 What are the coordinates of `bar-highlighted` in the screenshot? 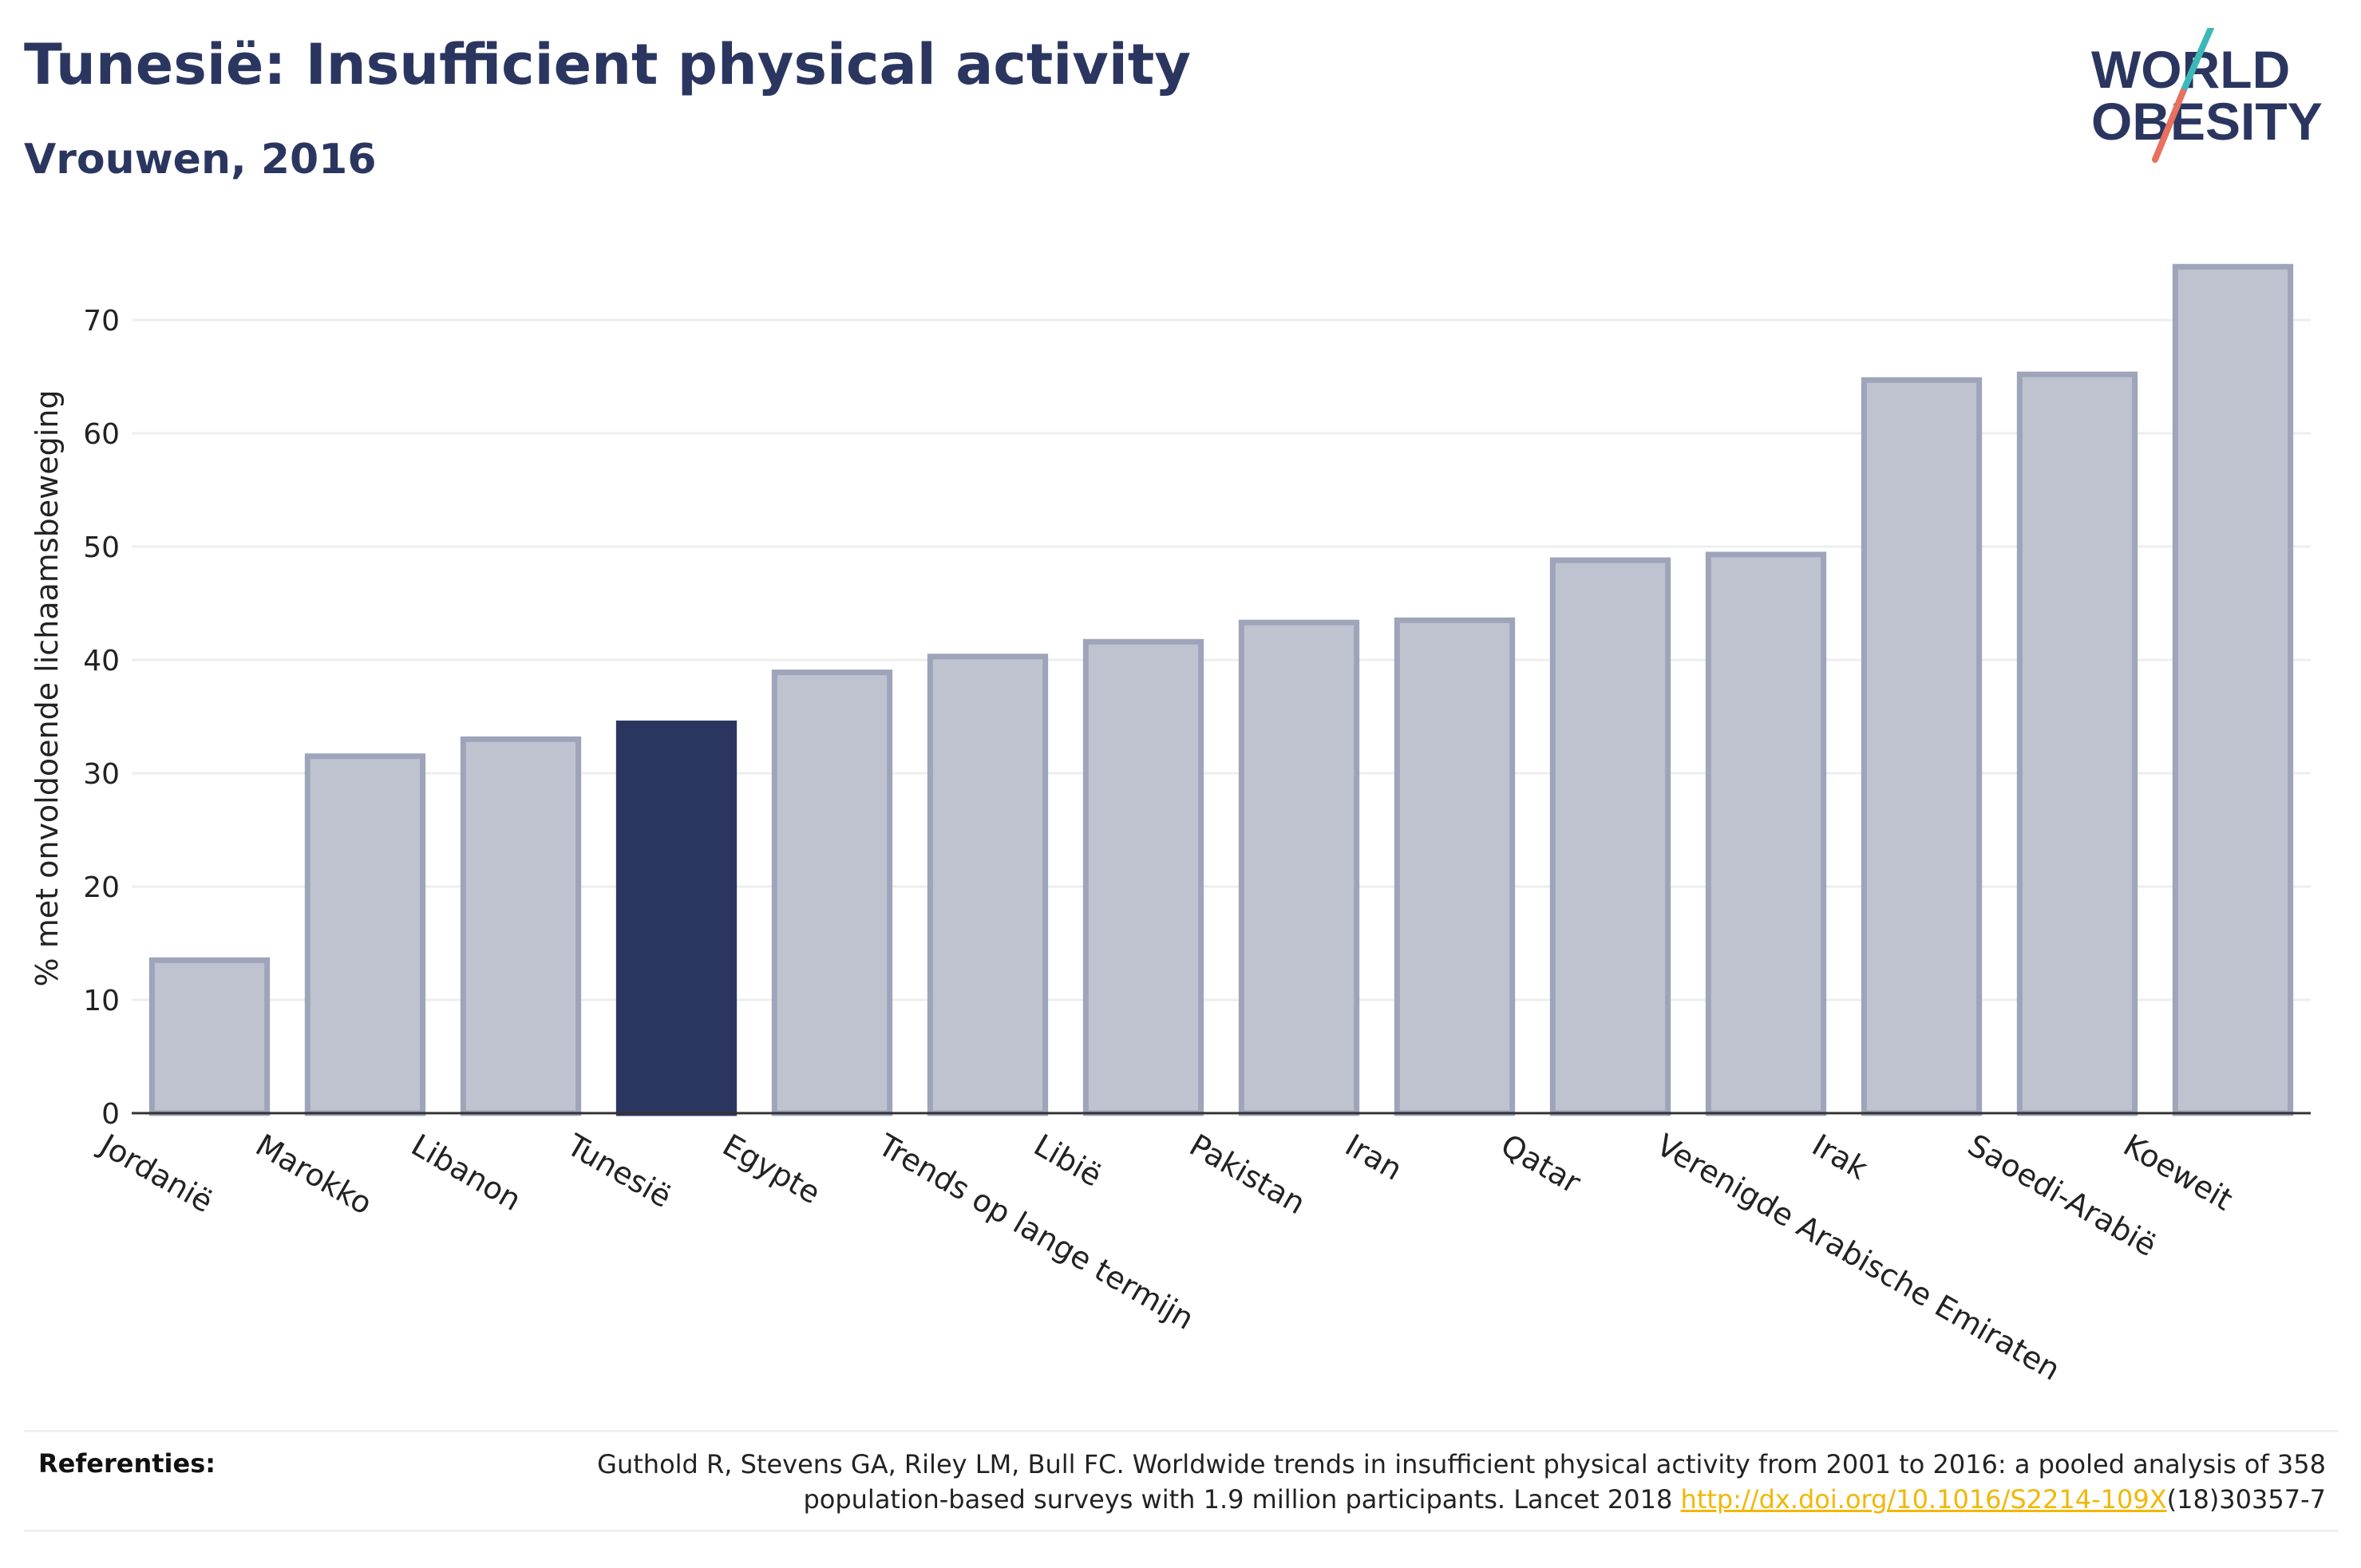 It's located at (676, 918).